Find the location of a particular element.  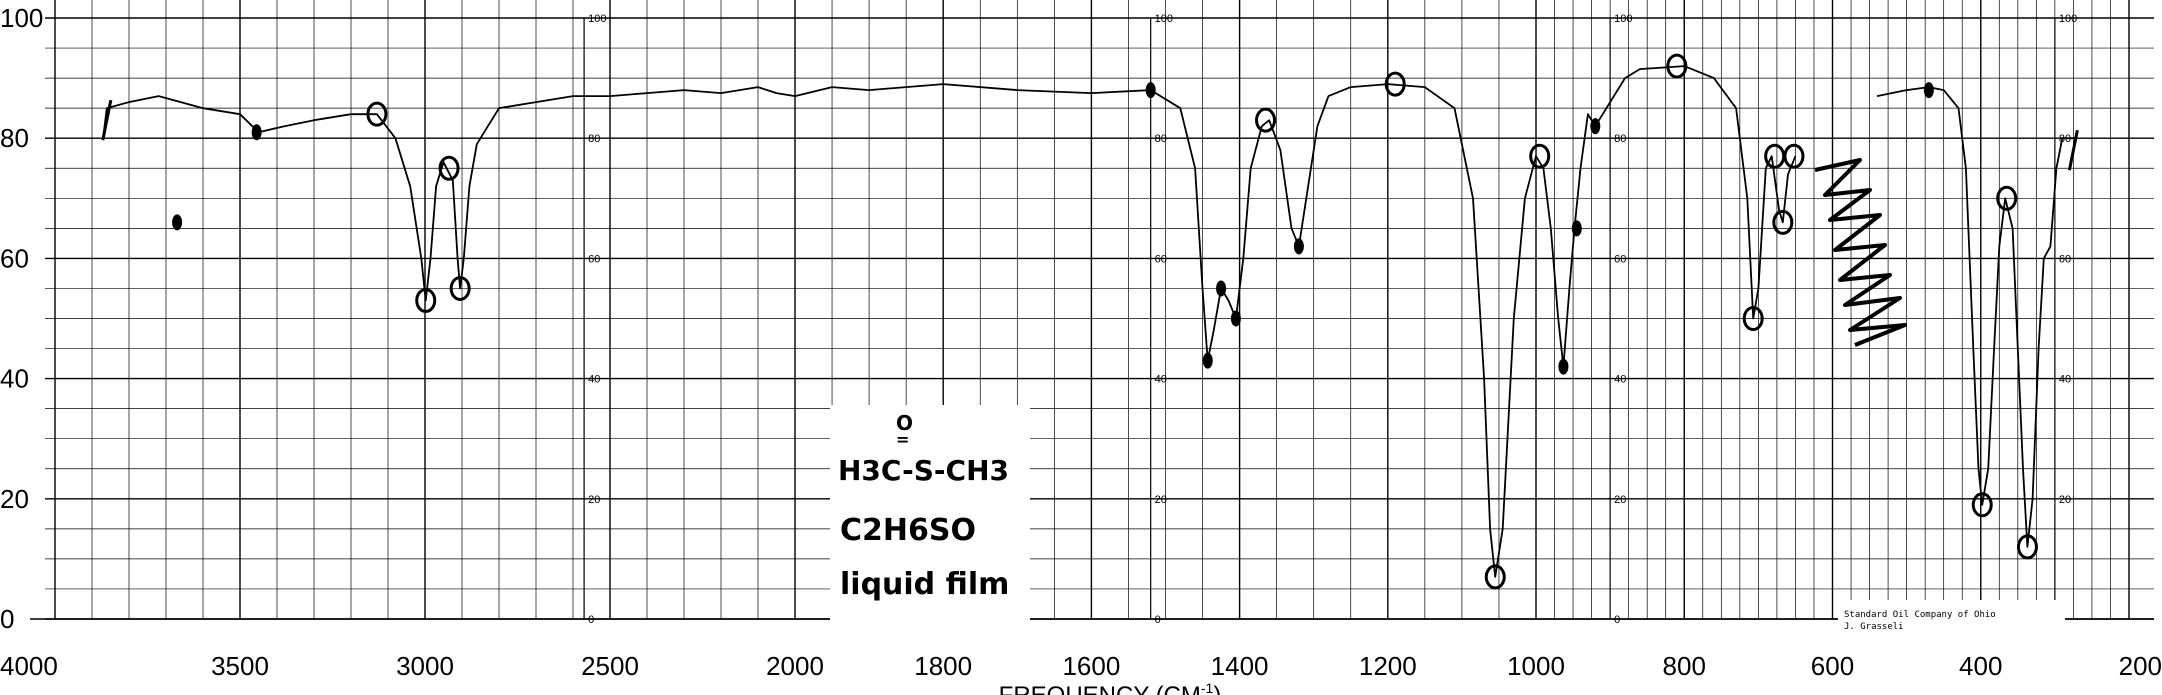

y-tick-label: 80 is located at coordinates (14, 138).